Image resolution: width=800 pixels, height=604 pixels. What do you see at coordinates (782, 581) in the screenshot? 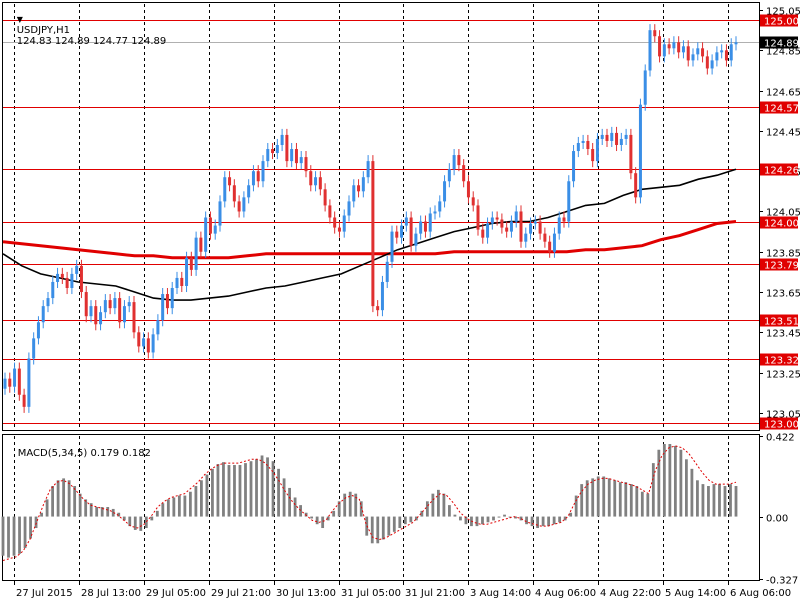
I see `macd-y-tick-label: -0.327` at bounding box center [782, 581].